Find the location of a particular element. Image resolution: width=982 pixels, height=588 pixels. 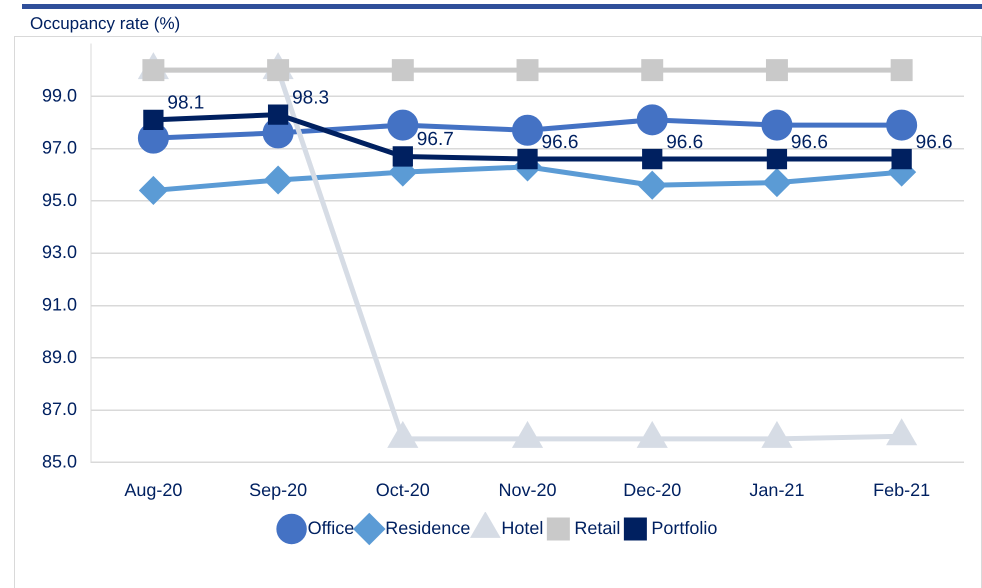

x-tick-label: Feb-21 is located at coordinates (901, 490).